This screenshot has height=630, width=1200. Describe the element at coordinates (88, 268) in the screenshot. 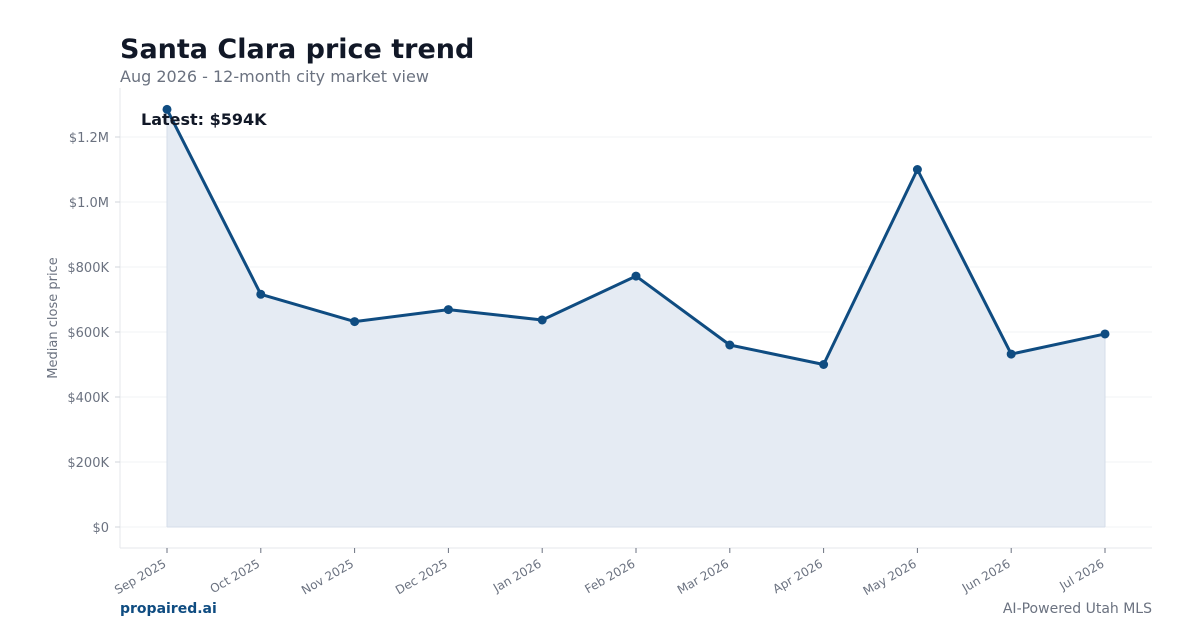

I see `y-tick-label: $800K` at that location.